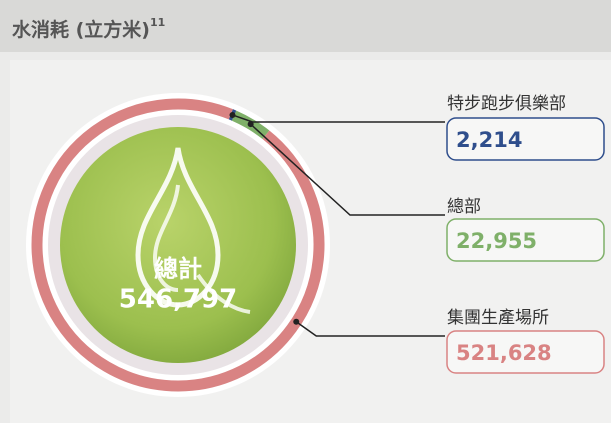 The image size is (611, 423). Describe the element at coordinates (498, 318) in the screenshot. I see `category-label: 集團生產場所` at that location.